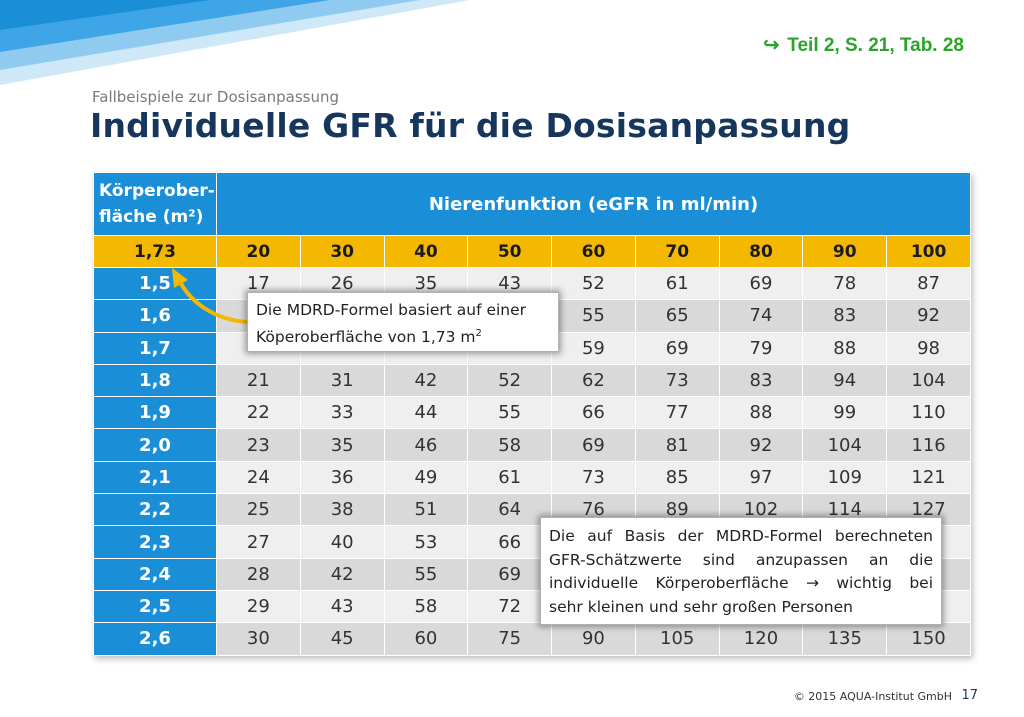 The image size is (1024, 717). I want to click on table-cell: 65, so click(677, 316).